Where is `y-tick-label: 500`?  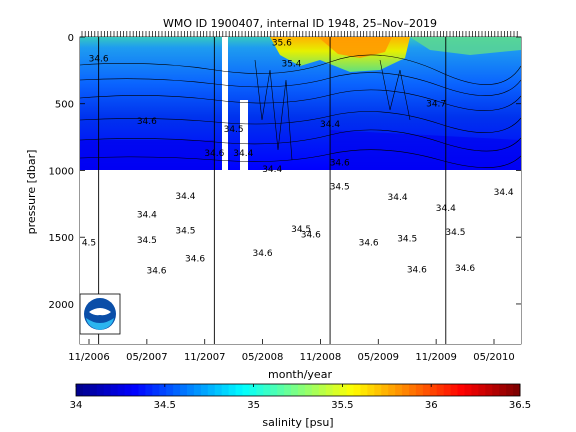
y-tick-label: 500 is located at coordinates (64, 105).